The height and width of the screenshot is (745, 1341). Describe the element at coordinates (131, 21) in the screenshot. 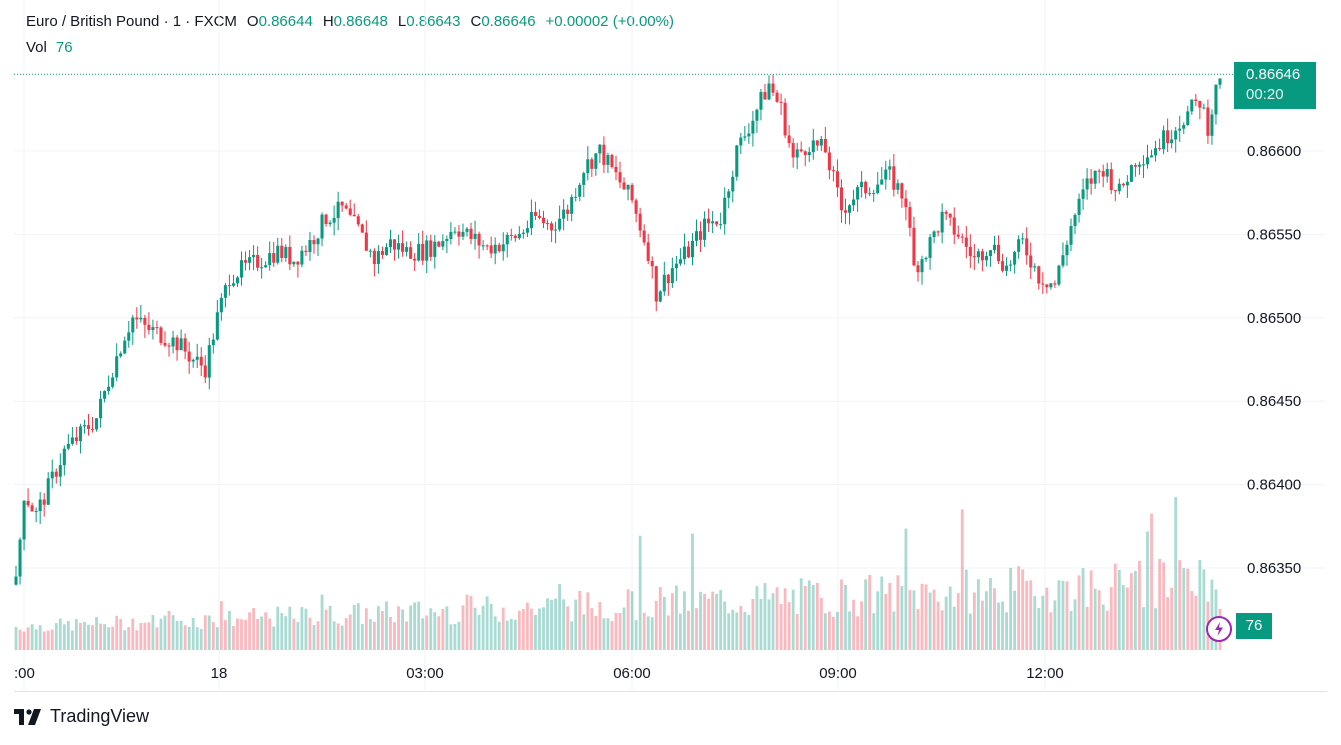

I see `symbol-title: Euro / British Pound · 1 · FXCM` at that location.